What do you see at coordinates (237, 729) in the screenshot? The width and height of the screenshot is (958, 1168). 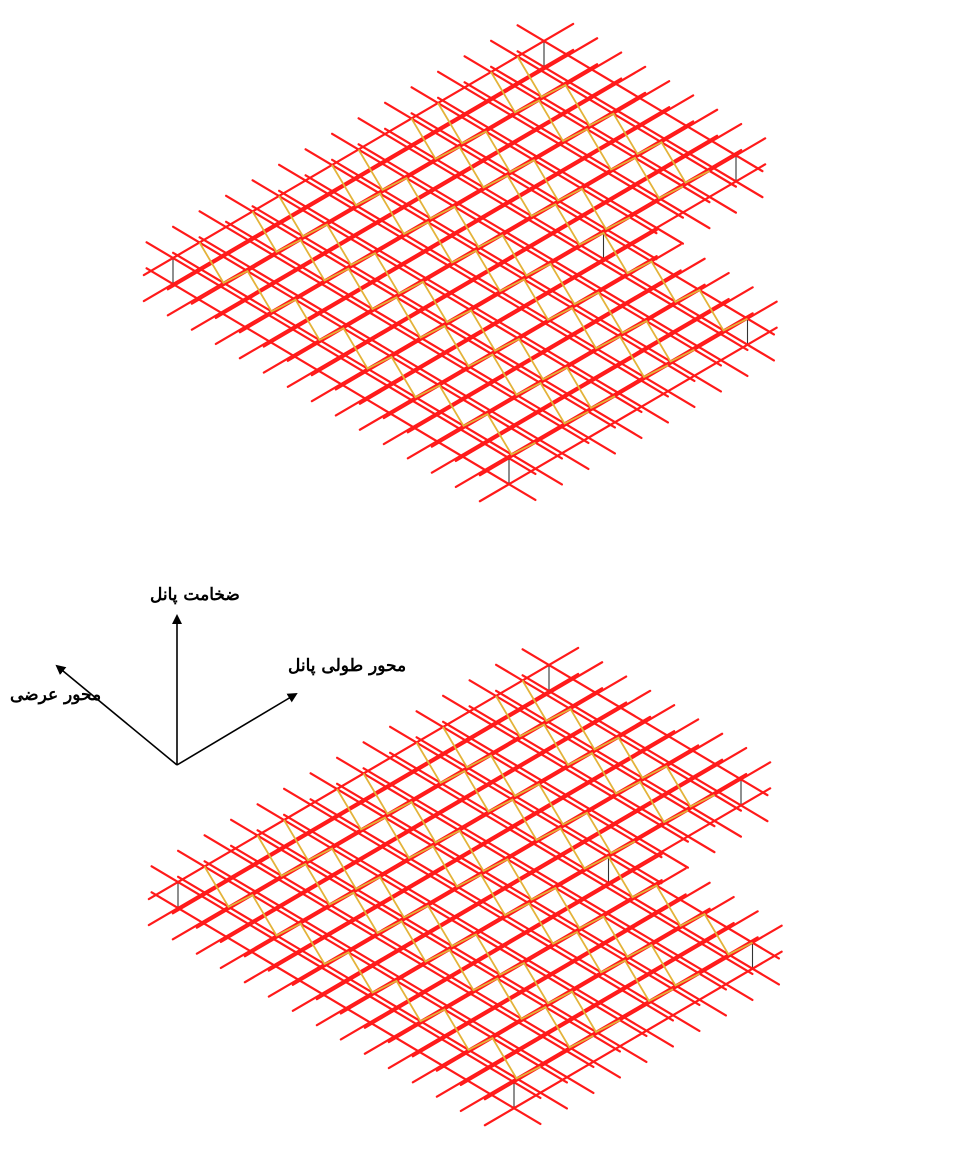 I see `longitudinal-axis-arrow` at bounding box center [237, 729].